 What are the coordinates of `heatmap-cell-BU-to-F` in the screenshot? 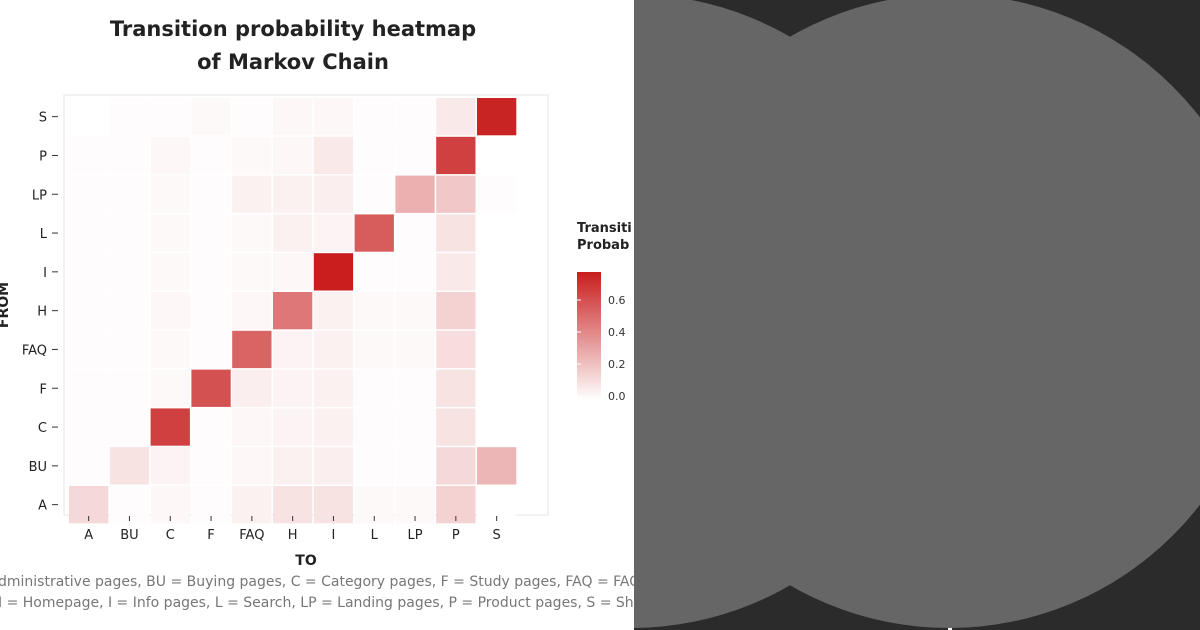 It's located at (211, 466).